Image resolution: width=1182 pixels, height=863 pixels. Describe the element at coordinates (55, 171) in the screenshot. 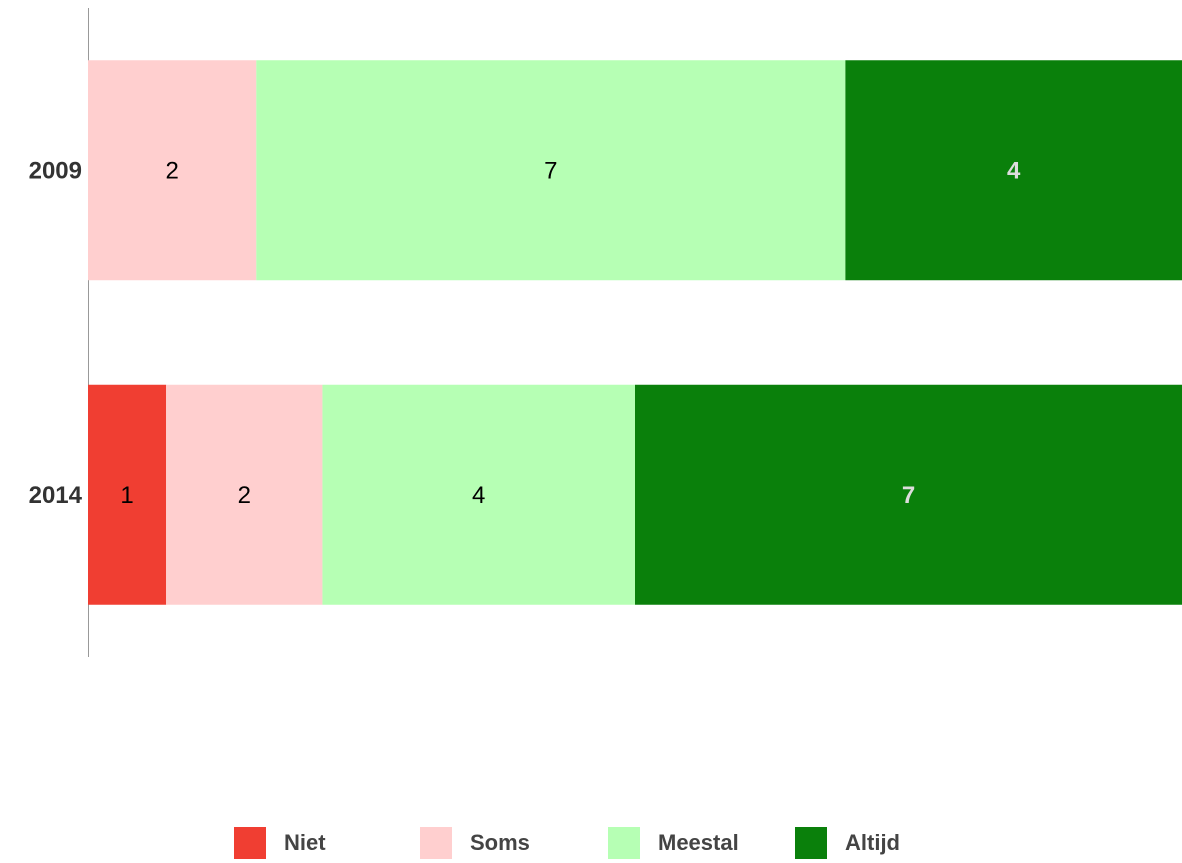

I see `category-label: 2009` at that location.